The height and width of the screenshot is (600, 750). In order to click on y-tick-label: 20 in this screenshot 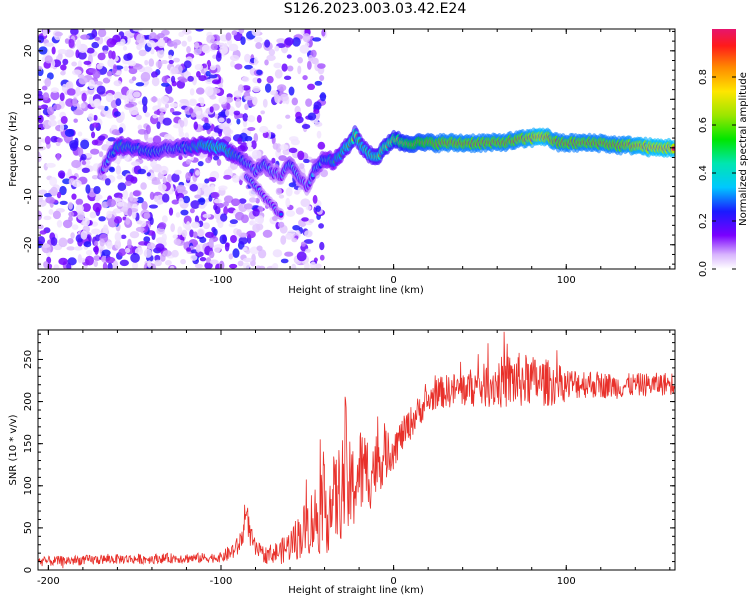, I will do `click(28, 50)`.